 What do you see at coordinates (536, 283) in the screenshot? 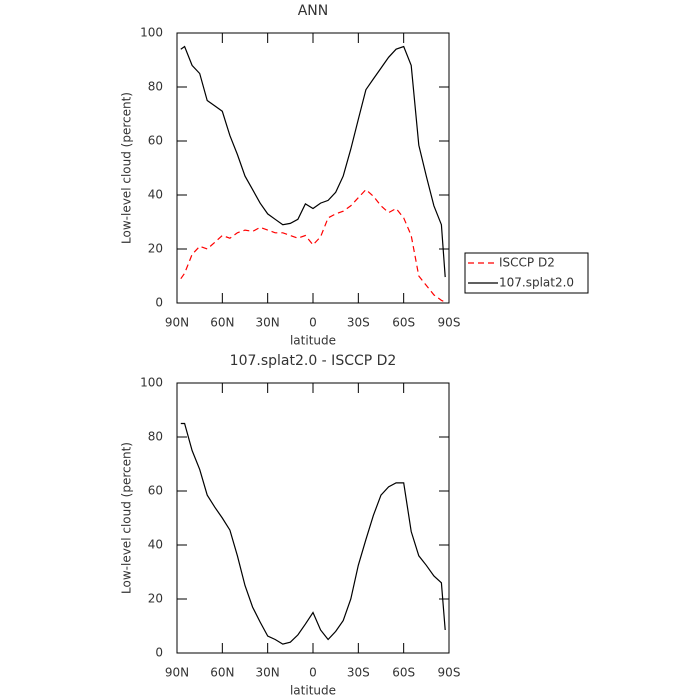
I see `legend-label: 107.splat2.0` at bounding box center [536, 283].